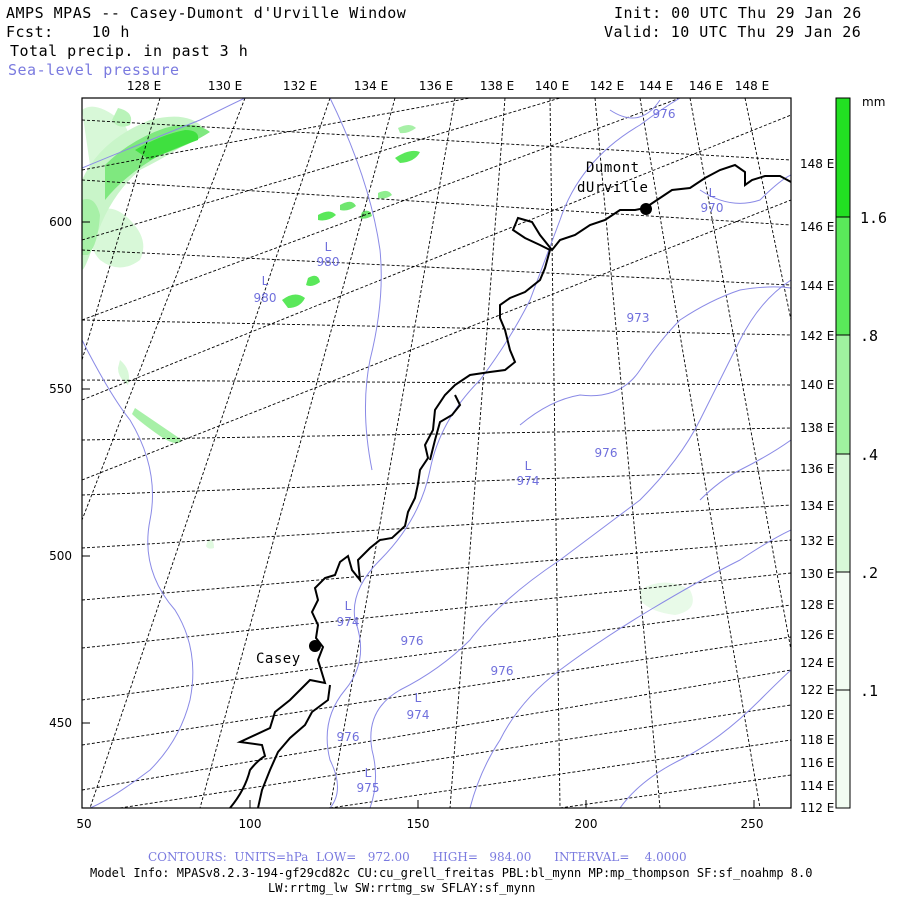  I want to click on field-slp-label: Sea-level pressure, so click(94, 70).